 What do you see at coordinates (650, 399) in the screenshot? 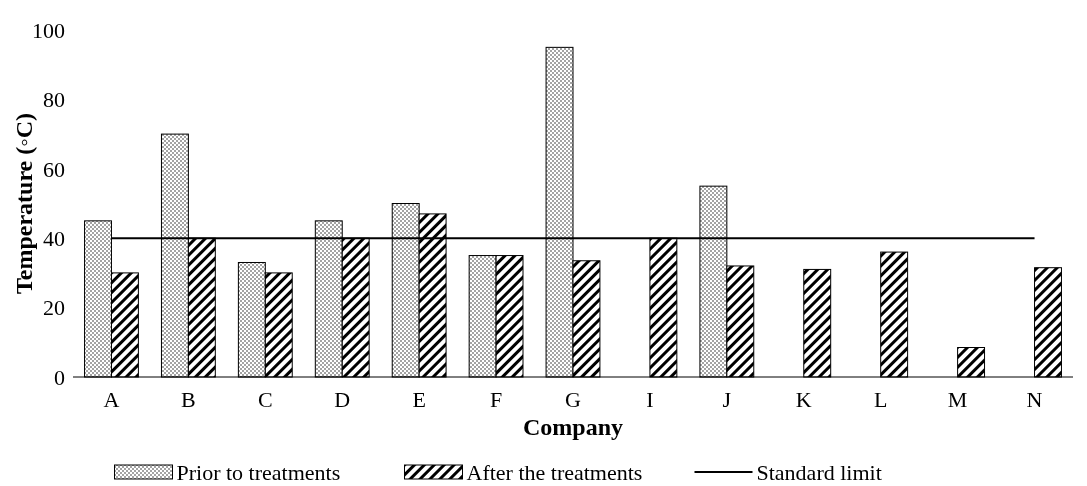
I see `x-tick-label: I` at bounding box center [650, 399].